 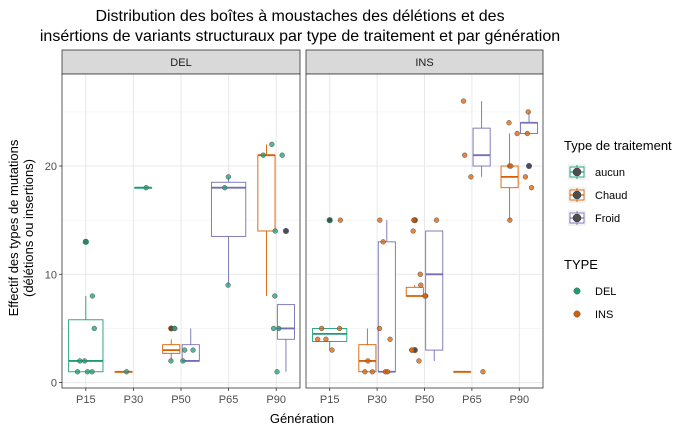 I want to click on facet-strip-label: INS, so click(x=424, y=63).